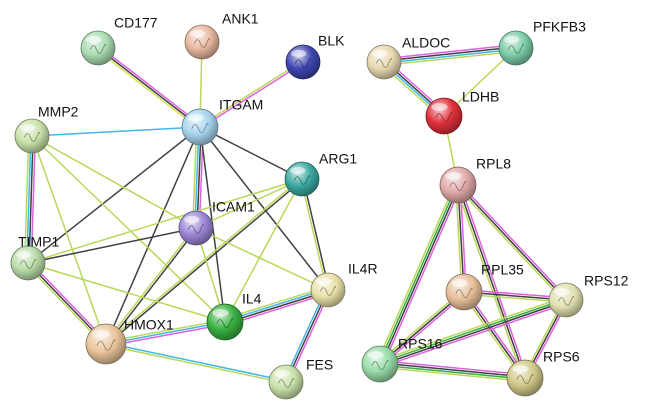 This screenshot has height=419, width=646. What do you see at coordinates (426, 43) in the screenshot?
I see `node-label-aldoc: ALDOC` at bounding box center [426, 43].